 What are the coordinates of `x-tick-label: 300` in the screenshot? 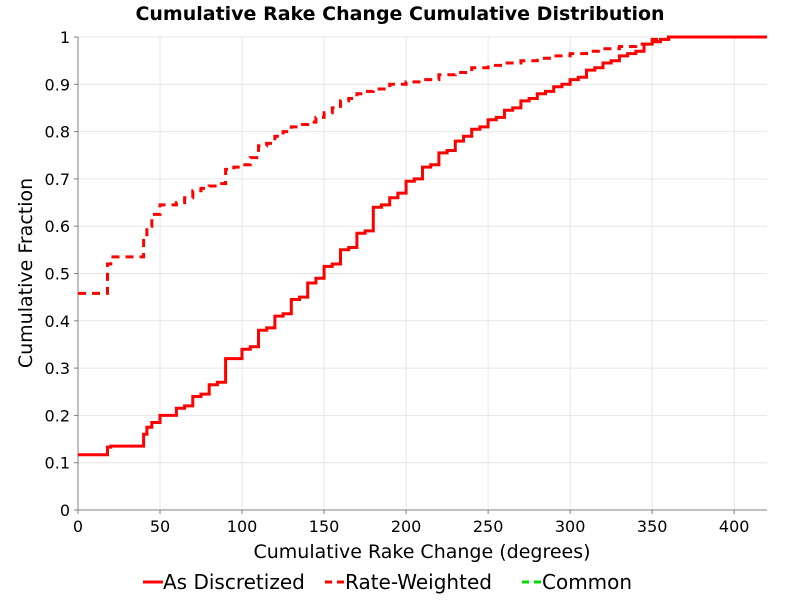 It's located at (570, 526).